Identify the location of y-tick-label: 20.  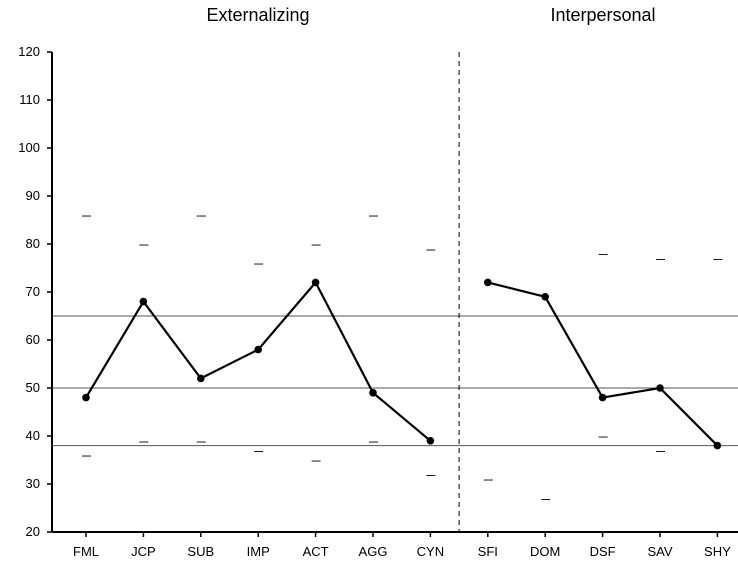
(33, 531).